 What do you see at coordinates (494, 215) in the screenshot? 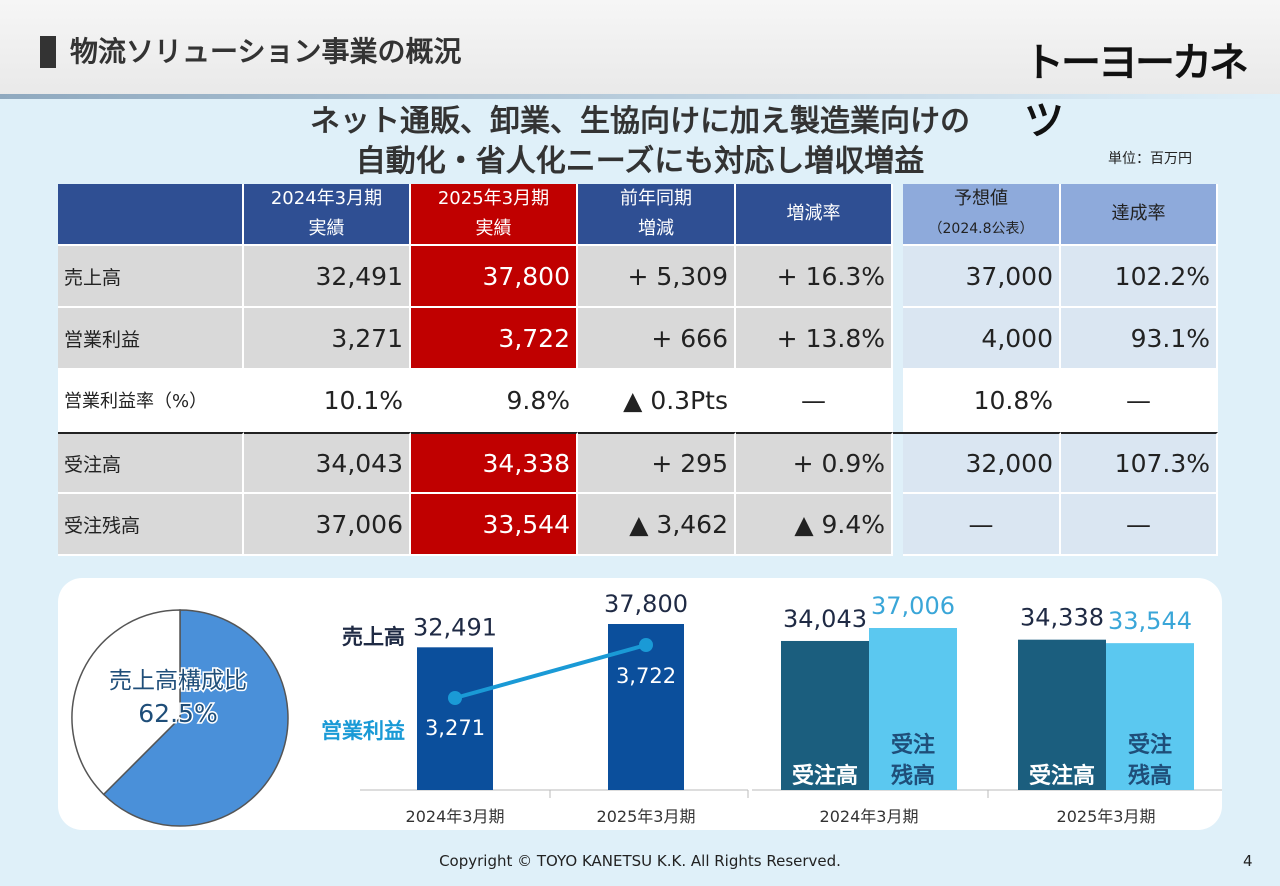
I see `header-curr: 2025年3月期 実績` at bounding box center [494, 215].